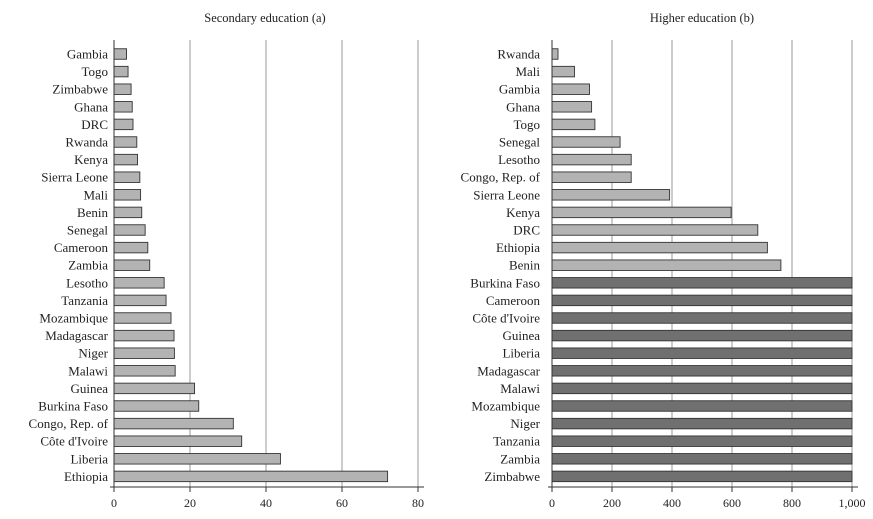 The height and width of the screenshot is (519, 873). I want to click on secondary-category-label-0: Gambia, so click(87, 54).